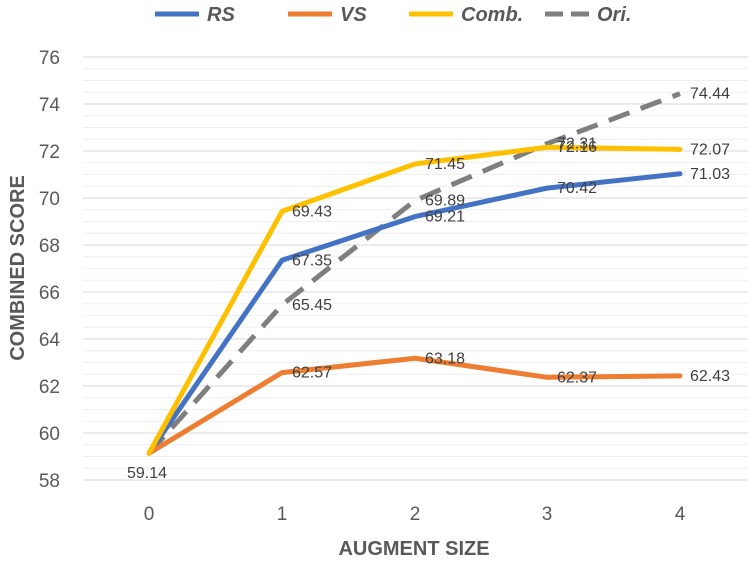 The height and width of the screenshot is (562, 748). I want to click on y-tick-label: 74, so click(50, 105).